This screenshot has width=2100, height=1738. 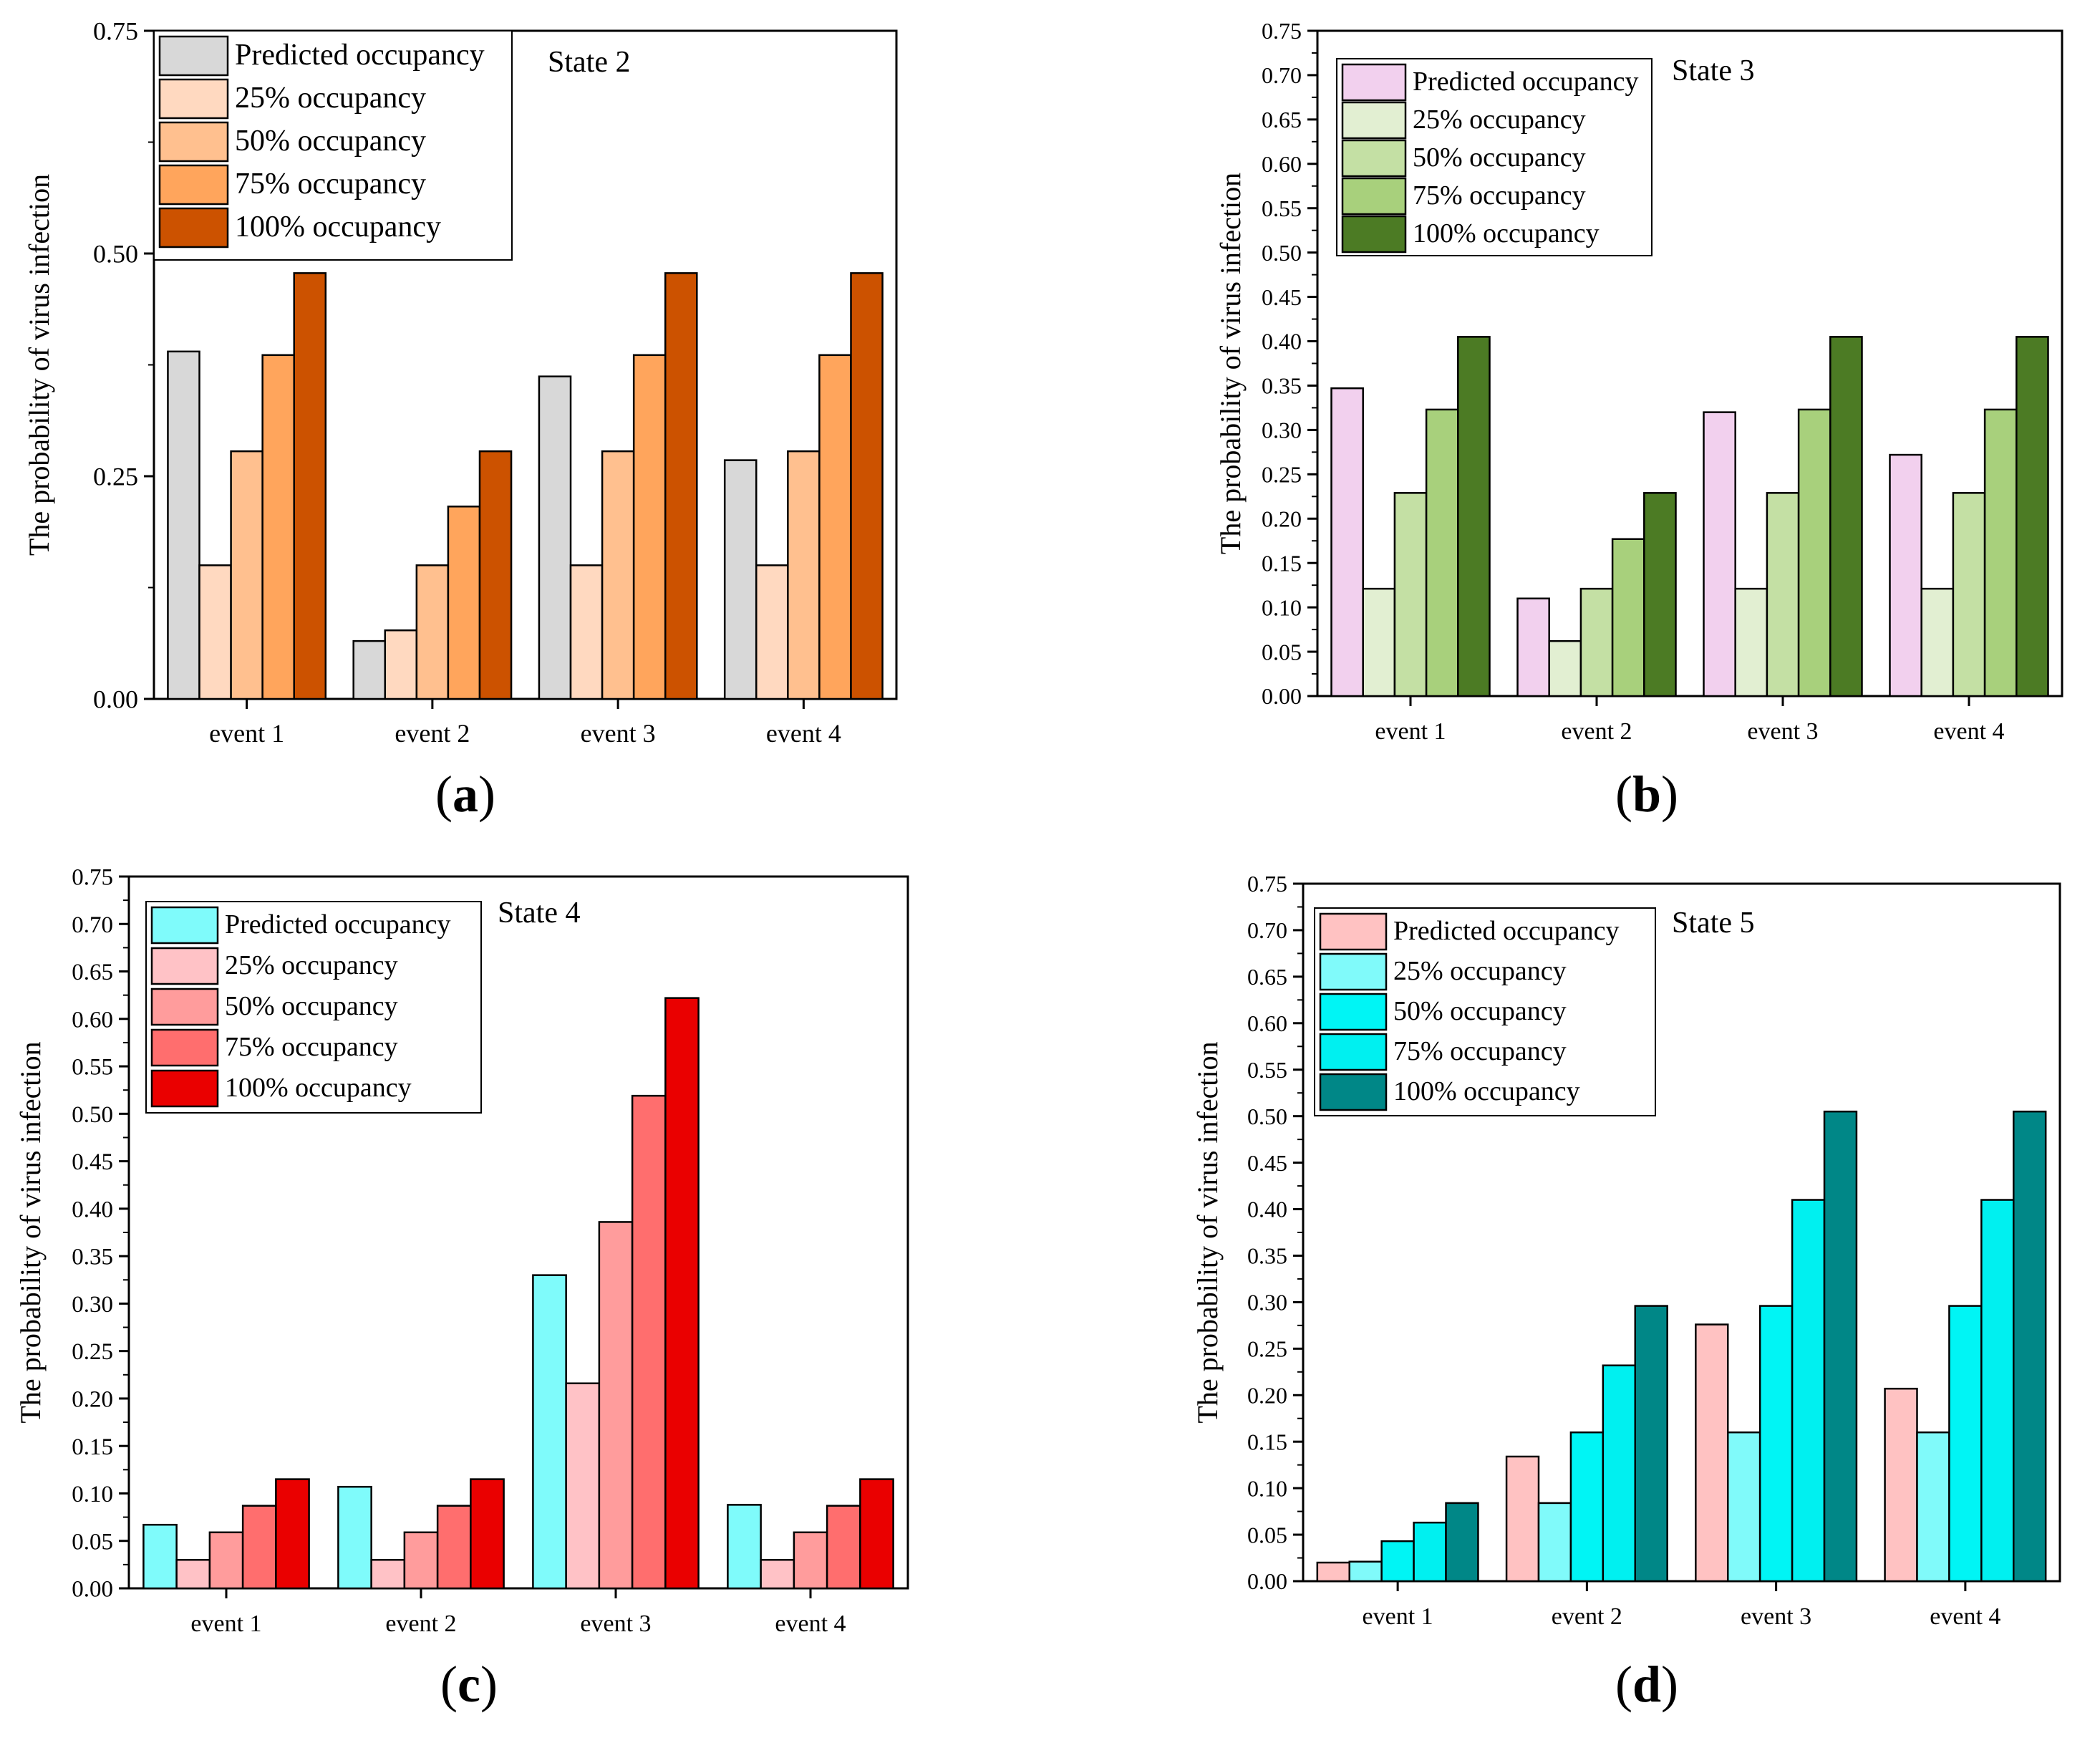 What do you see at coordinates (1267, 977) in the screenshot?
I see `y-tick-label: 0.65` at bounding box center [1267, 977].